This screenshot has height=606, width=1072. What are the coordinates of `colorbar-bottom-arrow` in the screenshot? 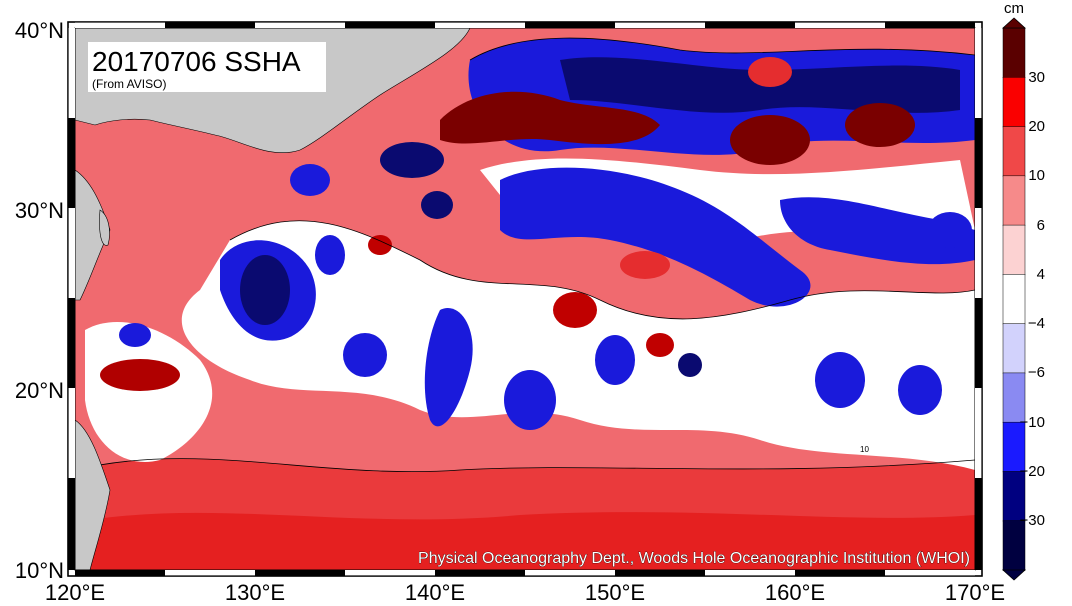 It's located at (1014, 575).